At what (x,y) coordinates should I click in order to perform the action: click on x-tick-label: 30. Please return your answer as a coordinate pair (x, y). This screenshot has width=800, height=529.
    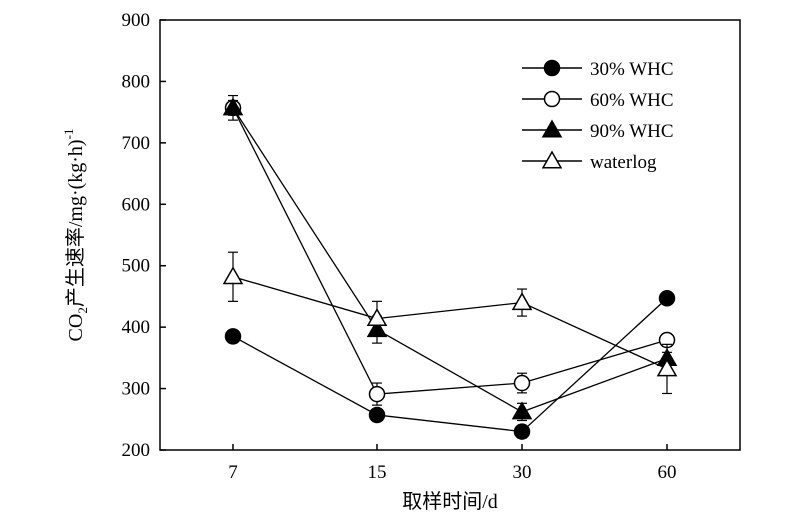
    Looking at the image, I should click on (522, 472).